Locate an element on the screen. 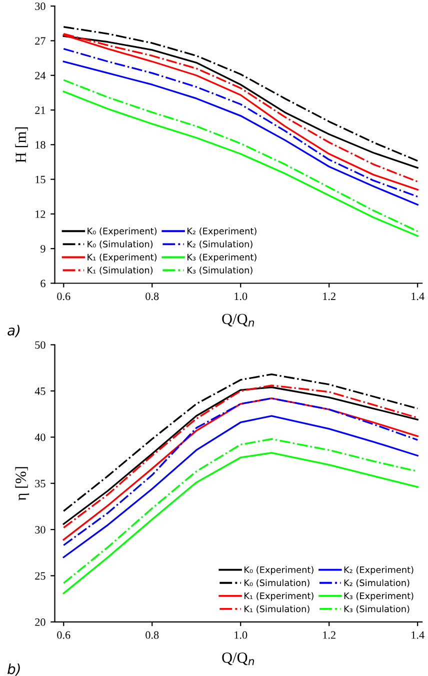 The image size is (428, 676). y-tick-label: 9 is located at coordinates (43, 249).